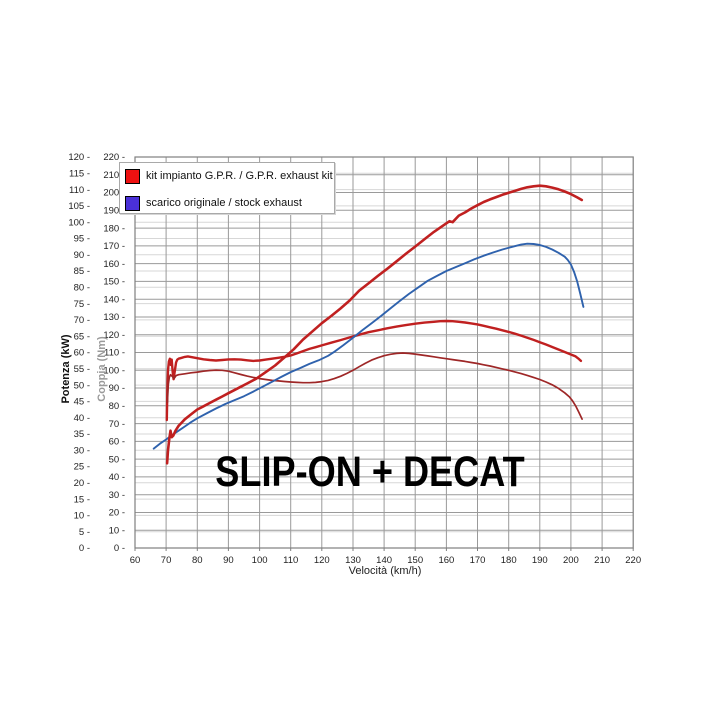 The width and height of the screenshot is (720, 720). Describe the element at coordinates (132, 176) in the screenshot. I see `legend-swatch-red` at that location.